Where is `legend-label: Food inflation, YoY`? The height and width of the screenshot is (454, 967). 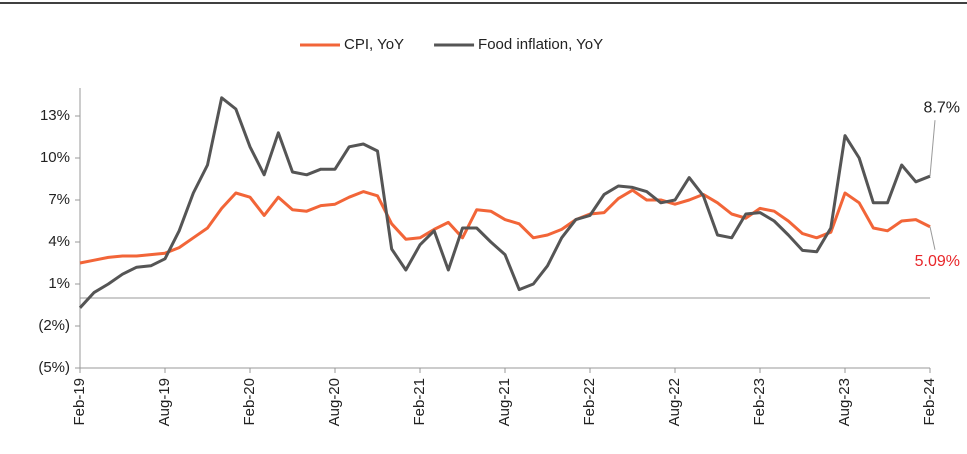 legend-label: Food inflation, YoY is located at coordinates (540, 44).